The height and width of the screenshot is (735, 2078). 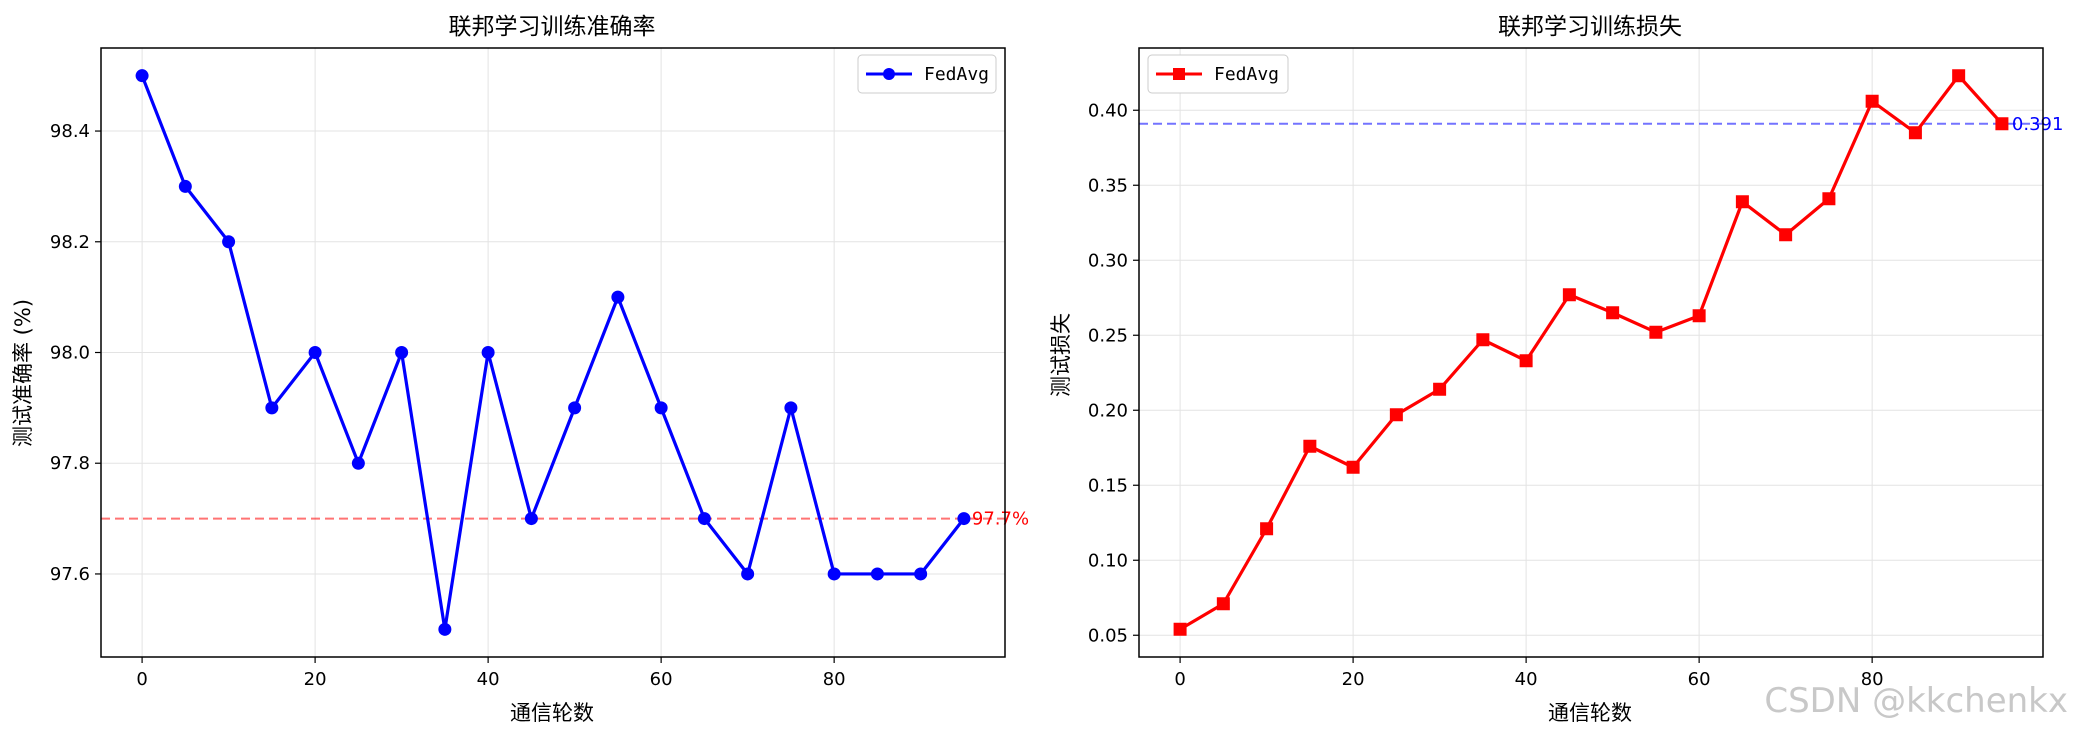 I want to click on loss-x-tick-label: 40, so click(x=1526, y=679).